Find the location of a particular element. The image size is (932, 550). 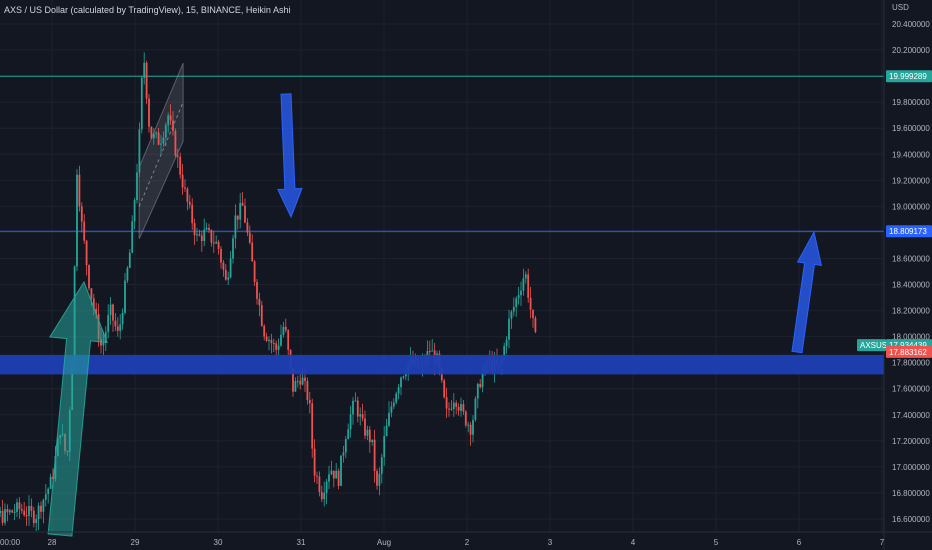

x-tick-label: 28 is located at coordinates (52, 542).